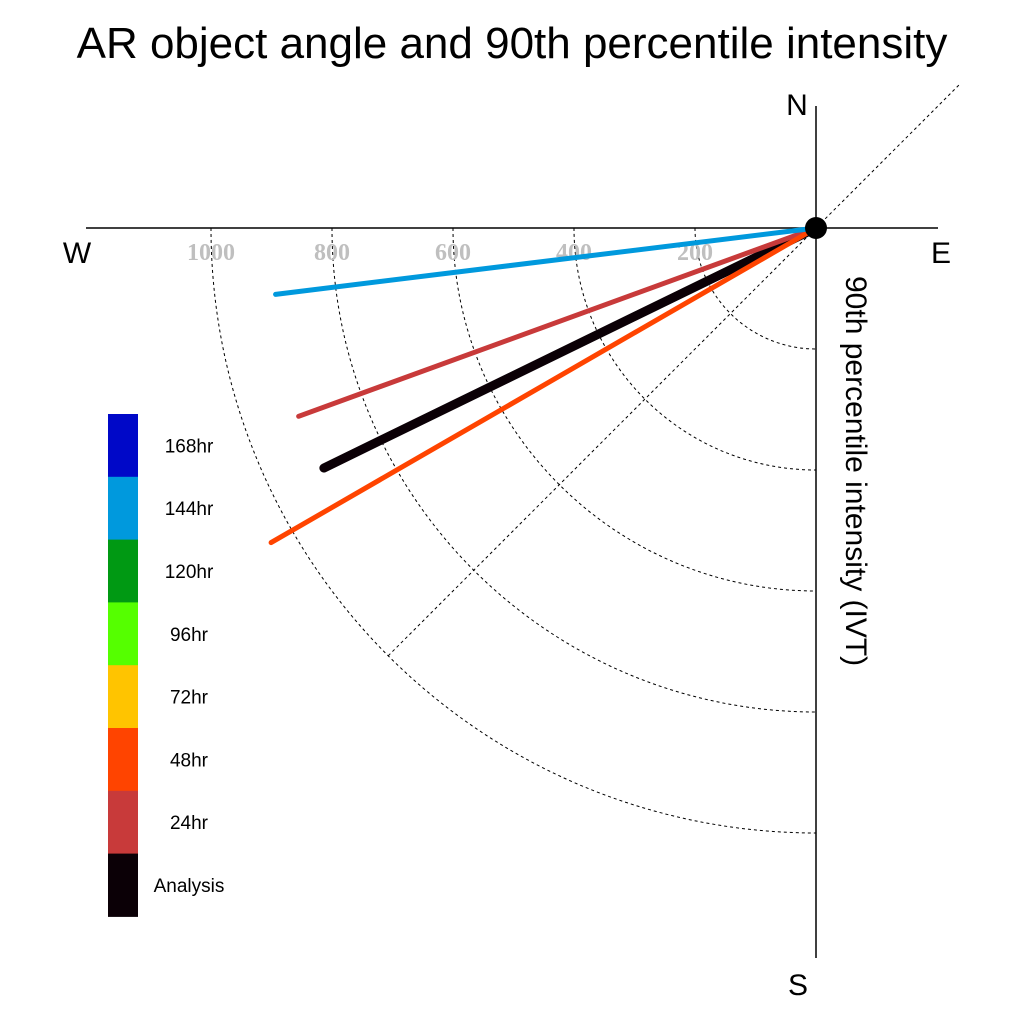  I want to click on legend-label-48hr: 48hr, so click(189, 760).